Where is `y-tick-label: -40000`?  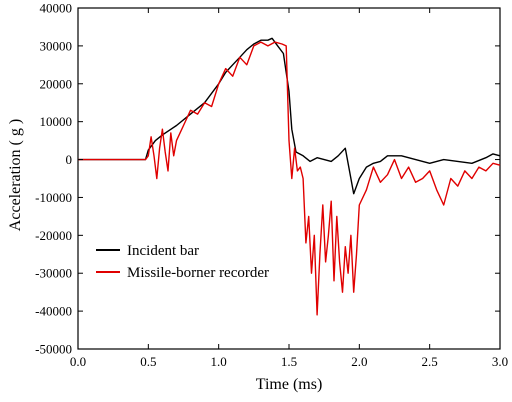 y-tick-label: -40000 is located at coordinates (53, 311).